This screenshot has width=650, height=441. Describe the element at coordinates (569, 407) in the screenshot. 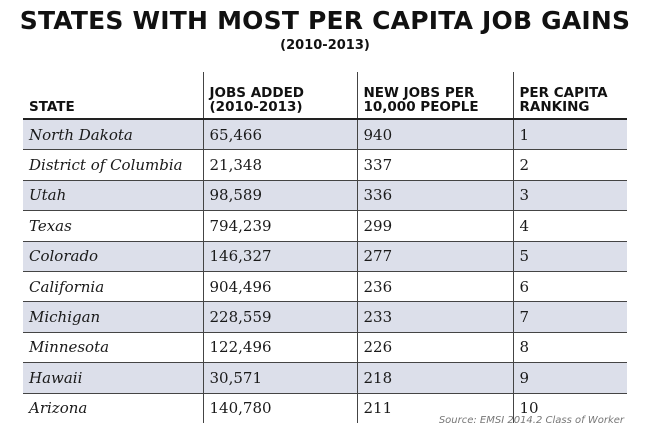

I see `cell-ranking: 10` at that location.